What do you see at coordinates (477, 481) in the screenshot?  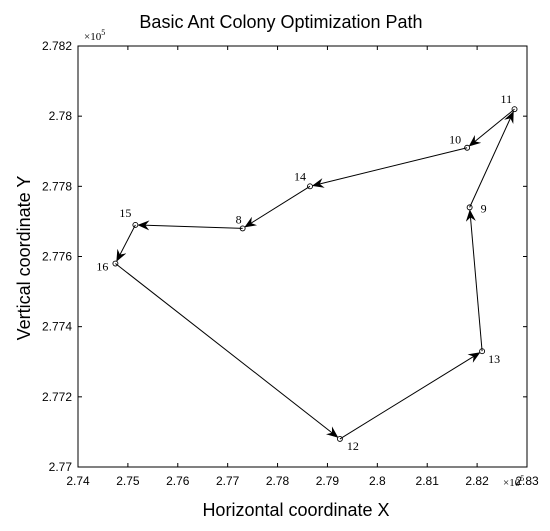 I see `x-tick-label: 2.82` at bounding box center [477, 481].